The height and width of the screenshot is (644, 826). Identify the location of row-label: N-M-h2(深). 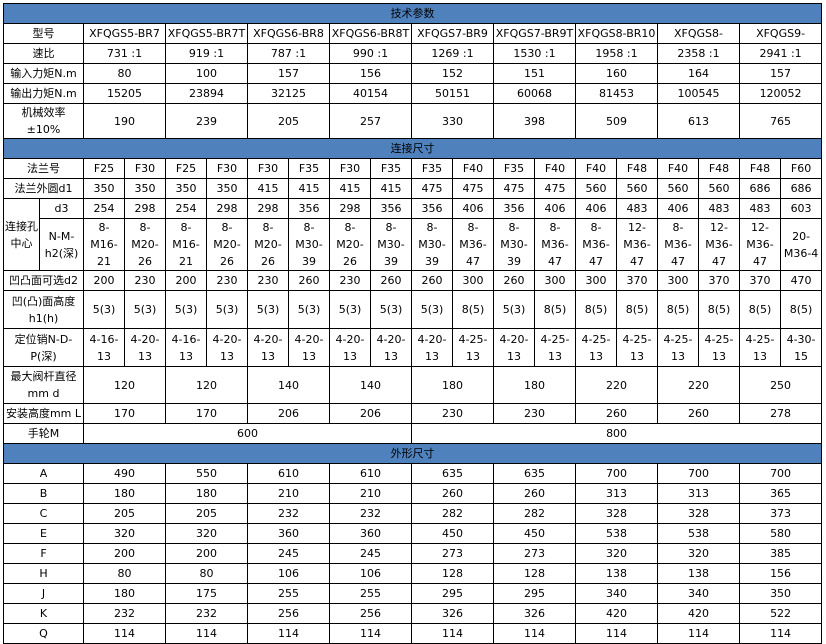
(61, 244).